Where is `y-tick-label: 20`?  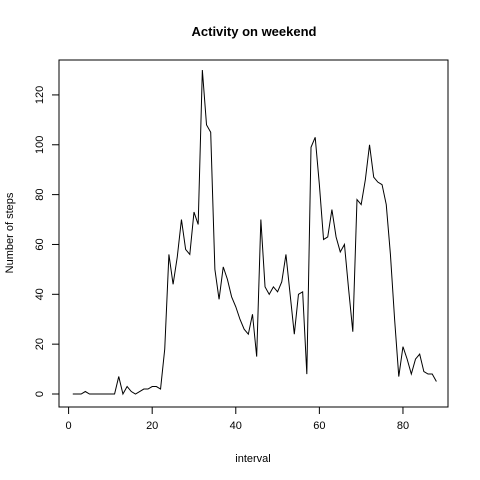
y-tick-label: 20 is located at coordinates (40, 344).